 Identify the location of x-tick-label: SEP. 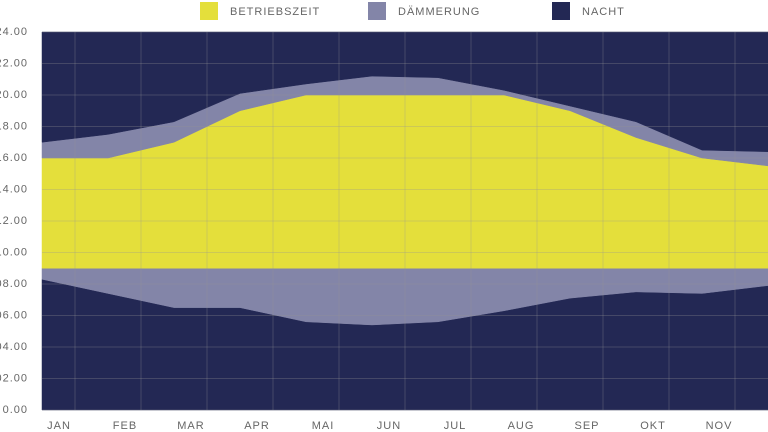
(586, 426).